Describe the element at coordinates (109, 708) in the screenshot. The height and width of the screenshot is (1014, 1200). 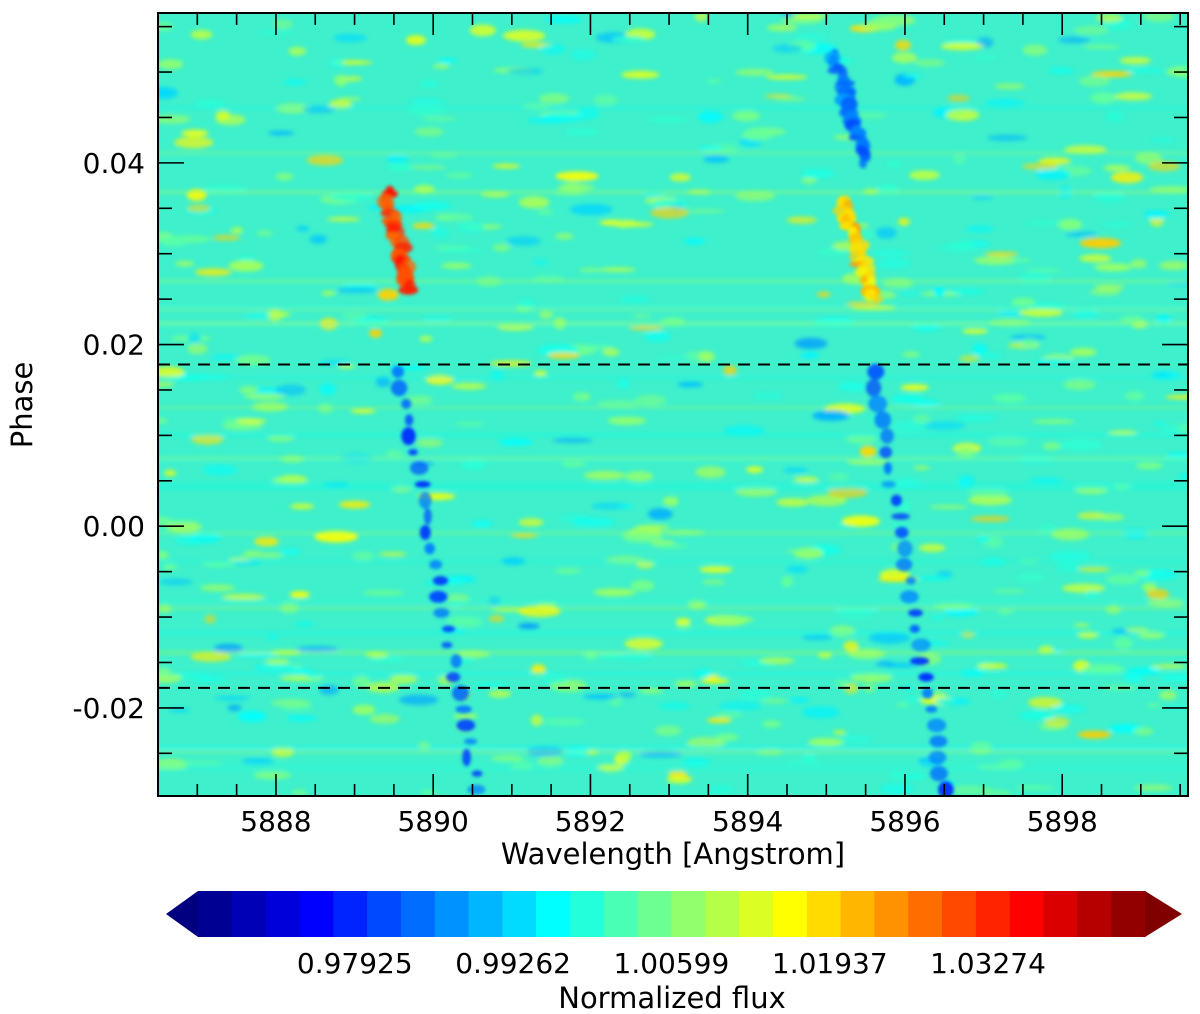
I see `y-tick-label: -0.02` at that location.